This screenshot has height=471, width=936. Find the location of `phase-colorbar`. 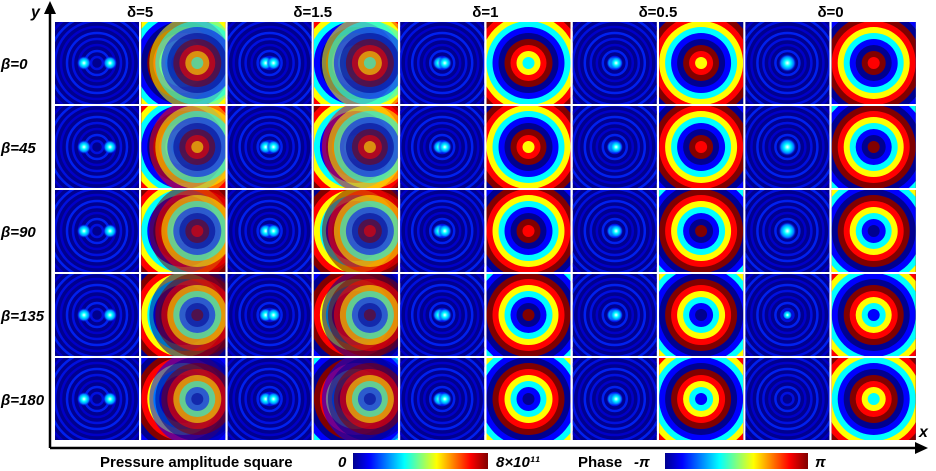

phase-colorbar is located at coordinates (736, 461).